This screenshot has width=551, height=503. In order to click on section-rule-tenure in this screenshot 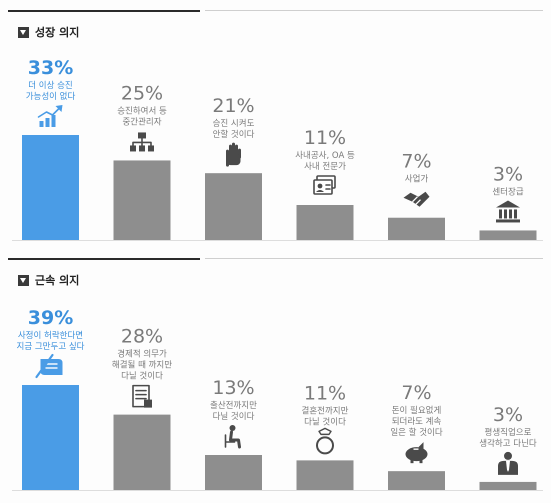, I will do `click(104, 259)`.